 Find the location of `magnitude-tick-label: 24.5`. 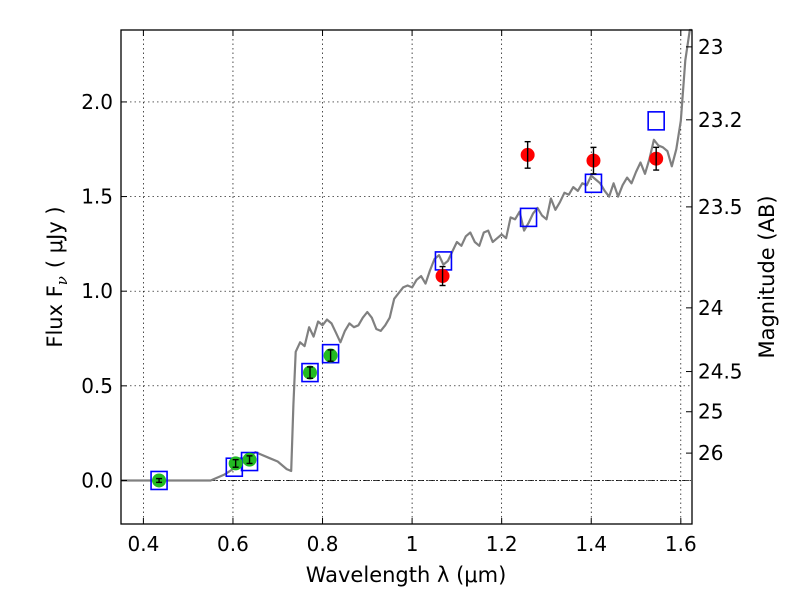

magnitude-tick-label: 24.5 is located at coordinates (720, 372).